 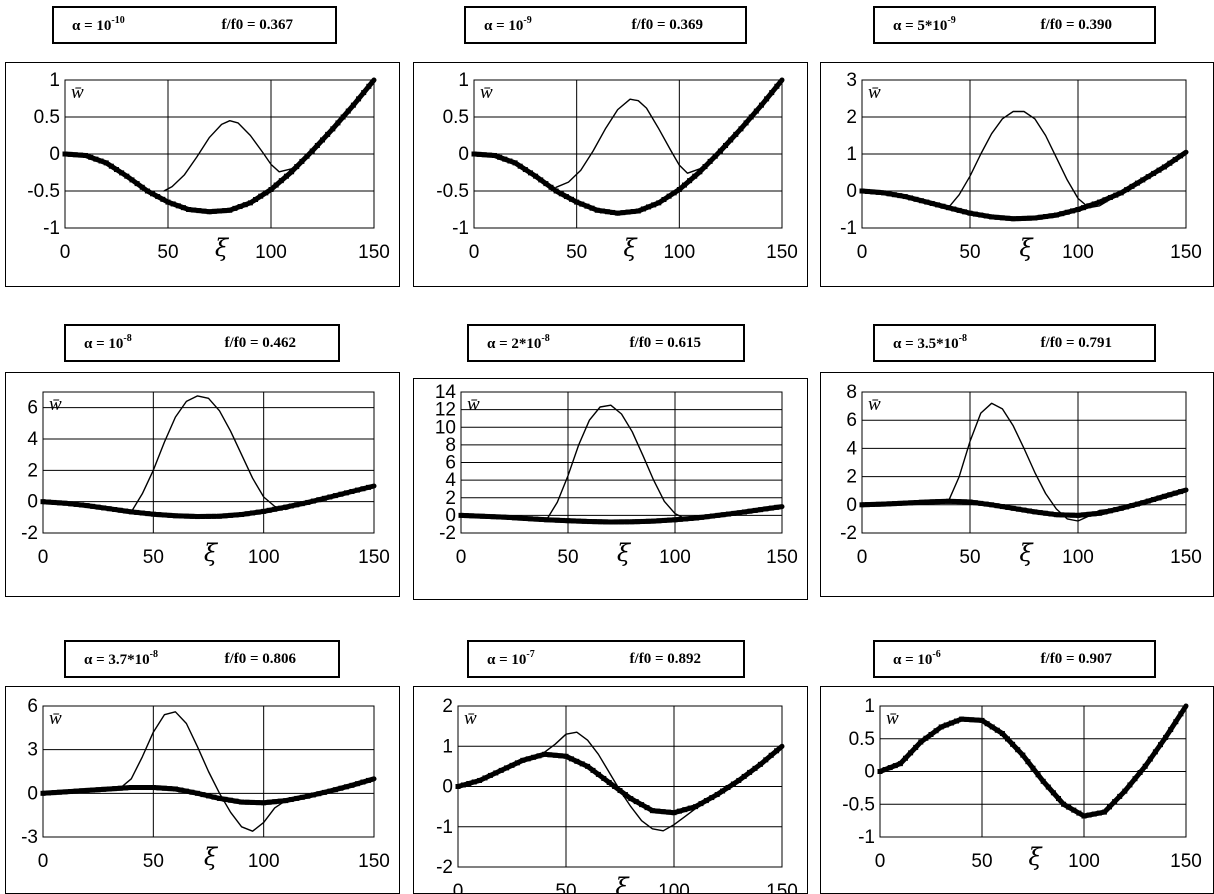 I want to click on chart-title-box: α = 10-8 f/f0 = 0.462, so click(x=202, y=343).